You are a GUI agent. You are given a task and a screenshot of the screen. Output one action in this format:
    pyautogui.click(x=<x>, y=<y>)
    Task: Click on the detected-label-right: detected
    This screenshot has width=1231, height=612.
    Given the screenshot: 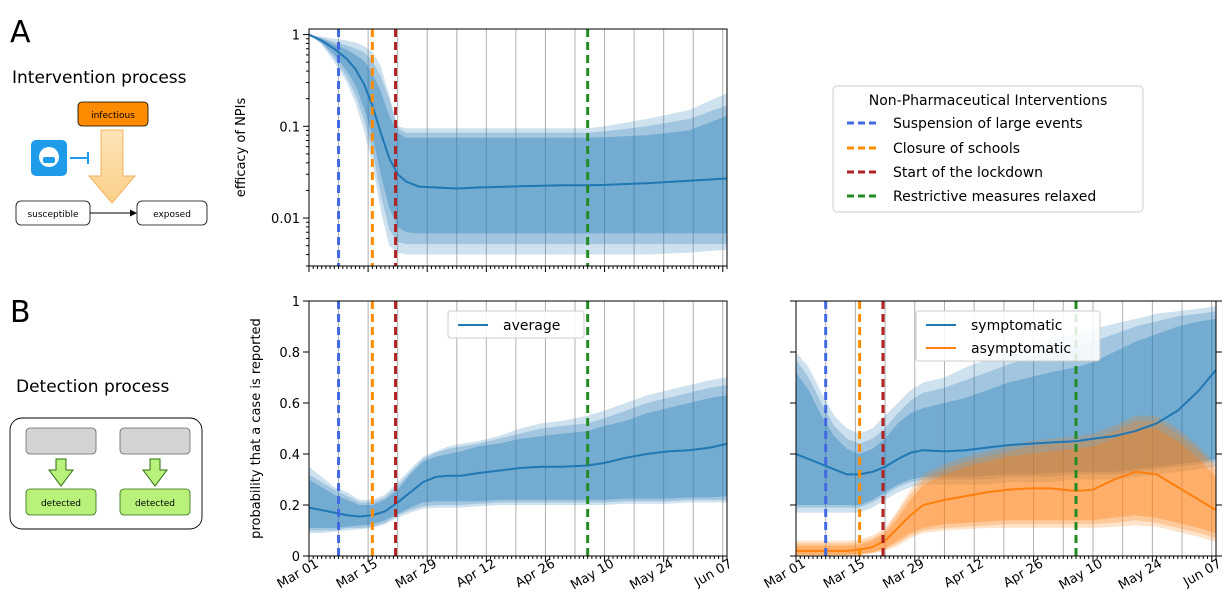 What is the action you would take?
    pyautogui.click(x=155, y=504)
    